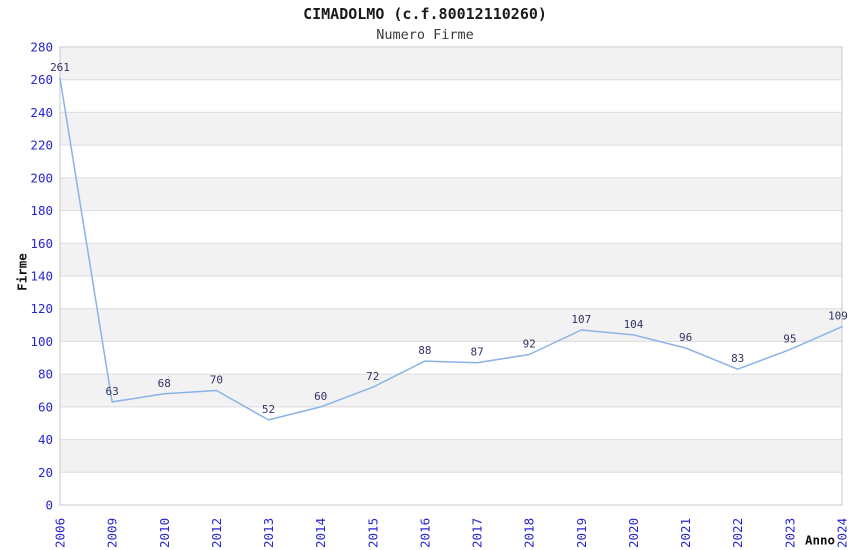 This screenshot has height=550, width=850. Describe the element at coordinates (820, 540) in the screenshot. I see `x-axis-title: Anno` at that location.